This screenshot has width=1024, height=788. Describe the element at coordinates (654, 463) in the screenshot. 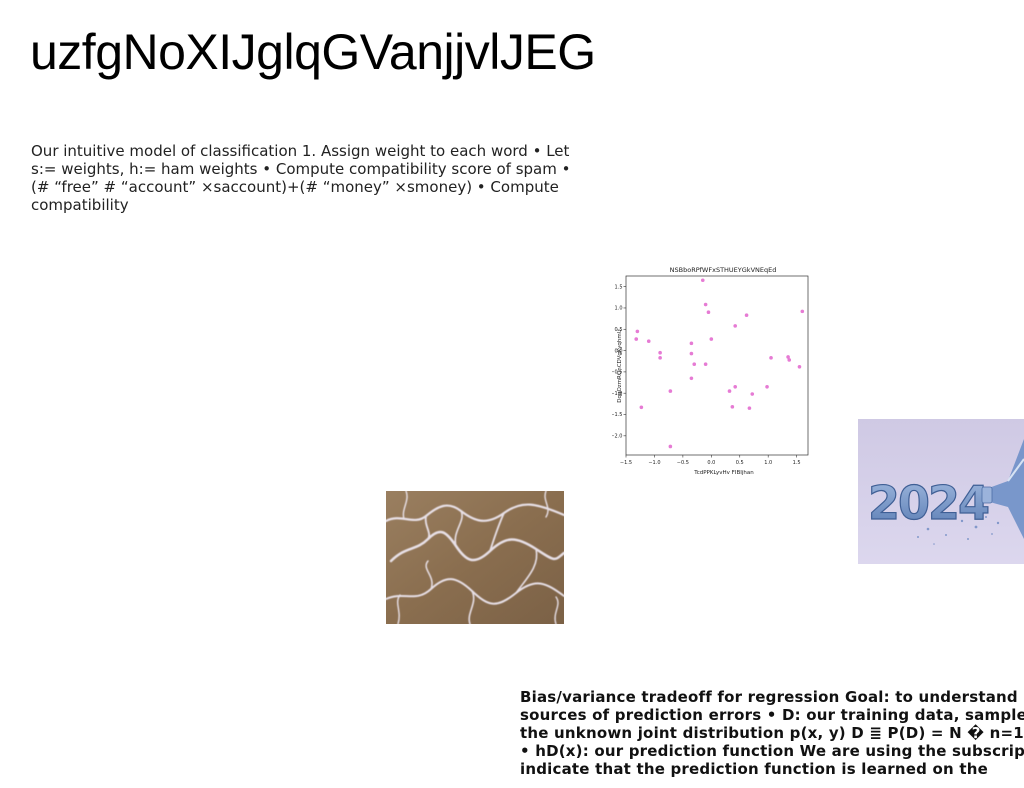

I see `x-tick-label: −1.0` at that location.